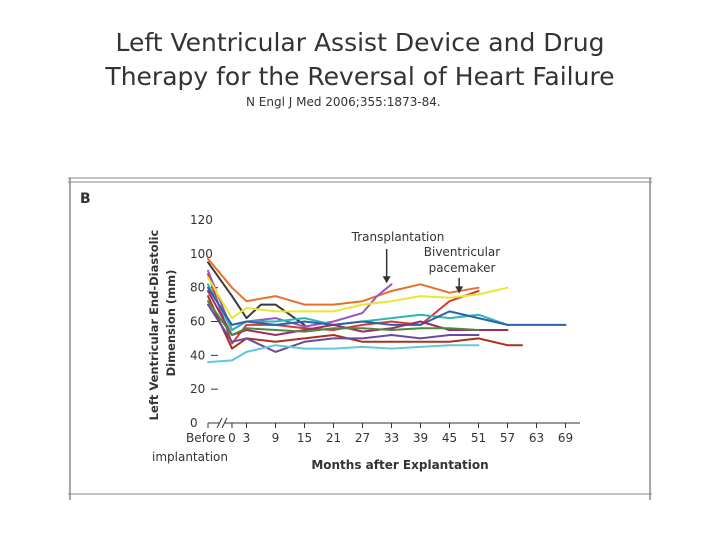 Image resolution: width=720 pixels, height=544 pixels. Describe the element at coordinates (462, 252) in the screenshot. I see `annotation-label-2: Biventricular` at that location.